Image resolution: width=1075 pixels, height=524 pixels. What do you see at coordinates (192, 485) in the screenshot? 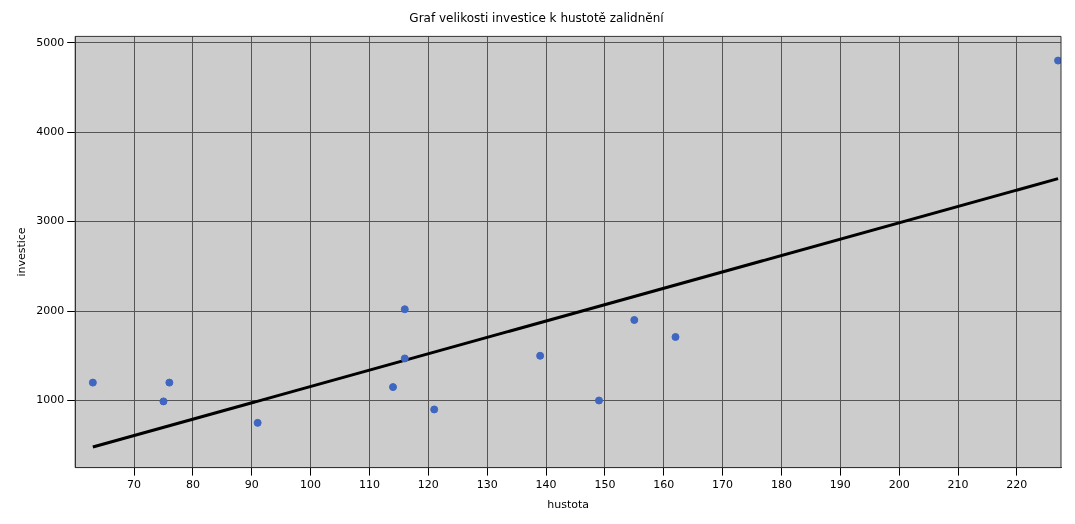
I see `x-tick-label: 80` at bounding box center [192, 485].